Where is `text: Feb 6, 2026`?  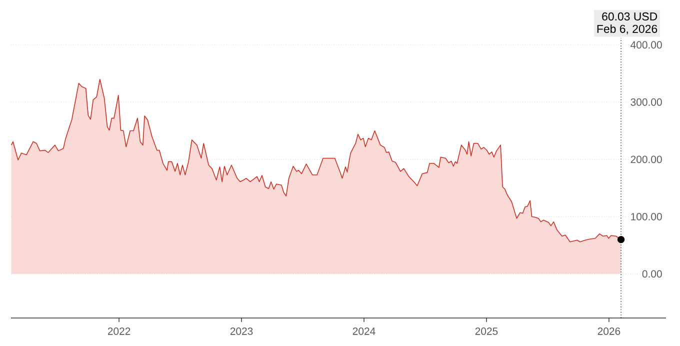 text: Feb 6, 2026 is located at coordinates (627, 29).